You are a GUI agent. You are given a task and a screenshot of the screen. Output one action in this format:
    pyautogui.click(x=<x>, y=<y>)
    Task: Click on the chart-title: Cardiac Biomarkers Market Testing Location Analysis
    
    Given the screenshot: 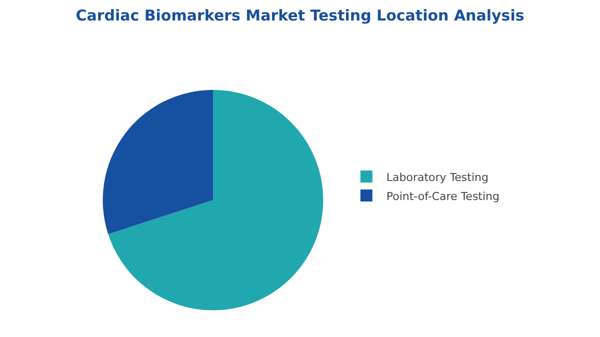 What is the action you would take?
    pyautogui.click(x=300, y=15)
    